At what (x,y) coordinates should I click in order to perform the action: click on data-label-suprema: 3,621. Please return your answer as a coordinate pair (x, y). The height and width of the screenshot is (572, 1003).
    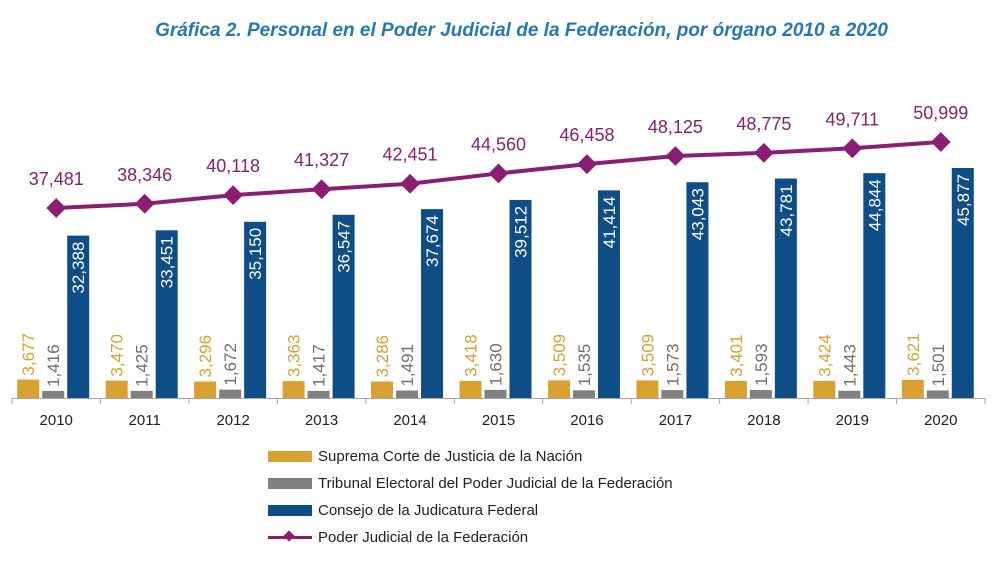
    Looking at the image, I should click on (913, 354).